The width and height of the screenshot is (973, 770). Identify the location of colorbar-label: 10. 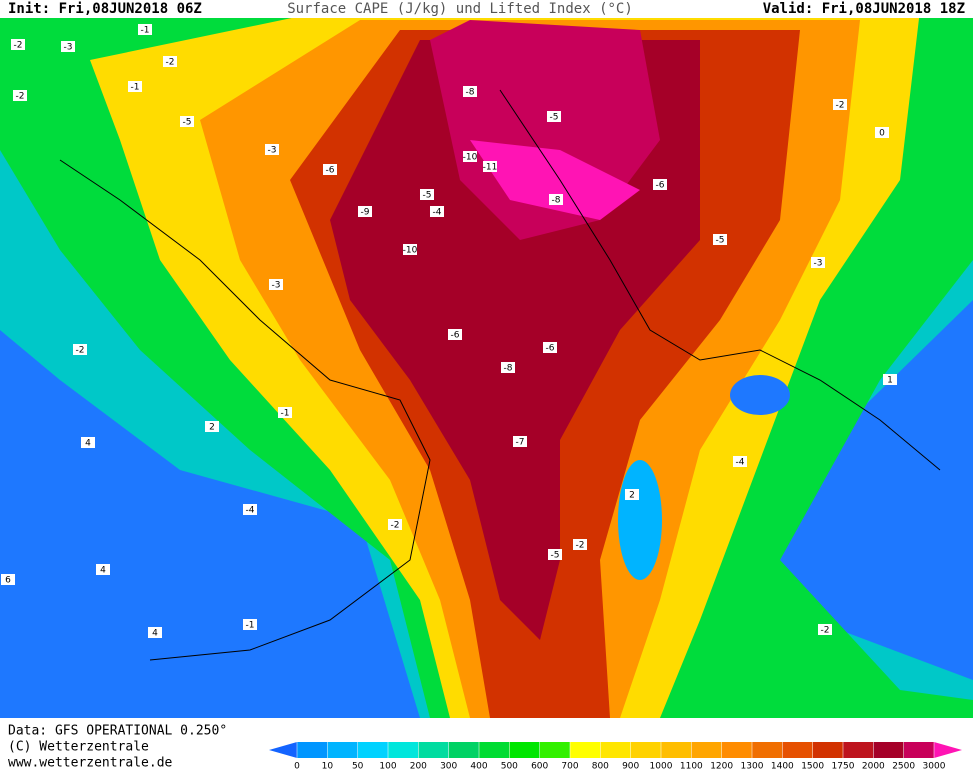
(328, 766).